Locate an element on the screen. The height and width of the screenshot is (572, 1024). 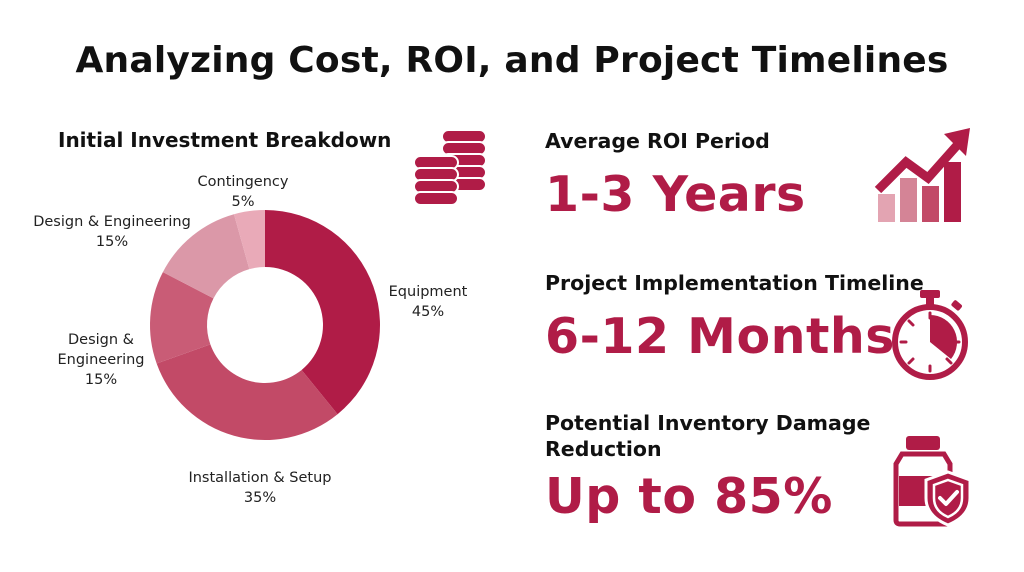
label-equipment: Equipment 45% is located at coordinates (428, 302).